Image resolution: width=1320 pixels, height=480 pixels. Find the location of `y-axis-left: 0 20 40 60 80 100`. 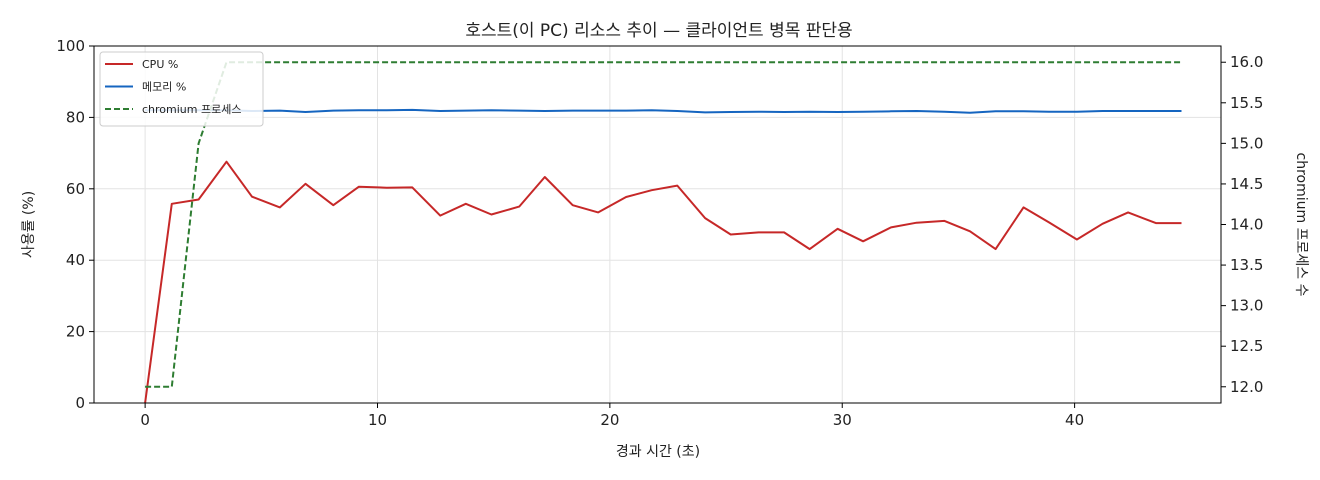

y-axis-left: 0 20 40 60 80 100 is located at coordinates (75, 224).